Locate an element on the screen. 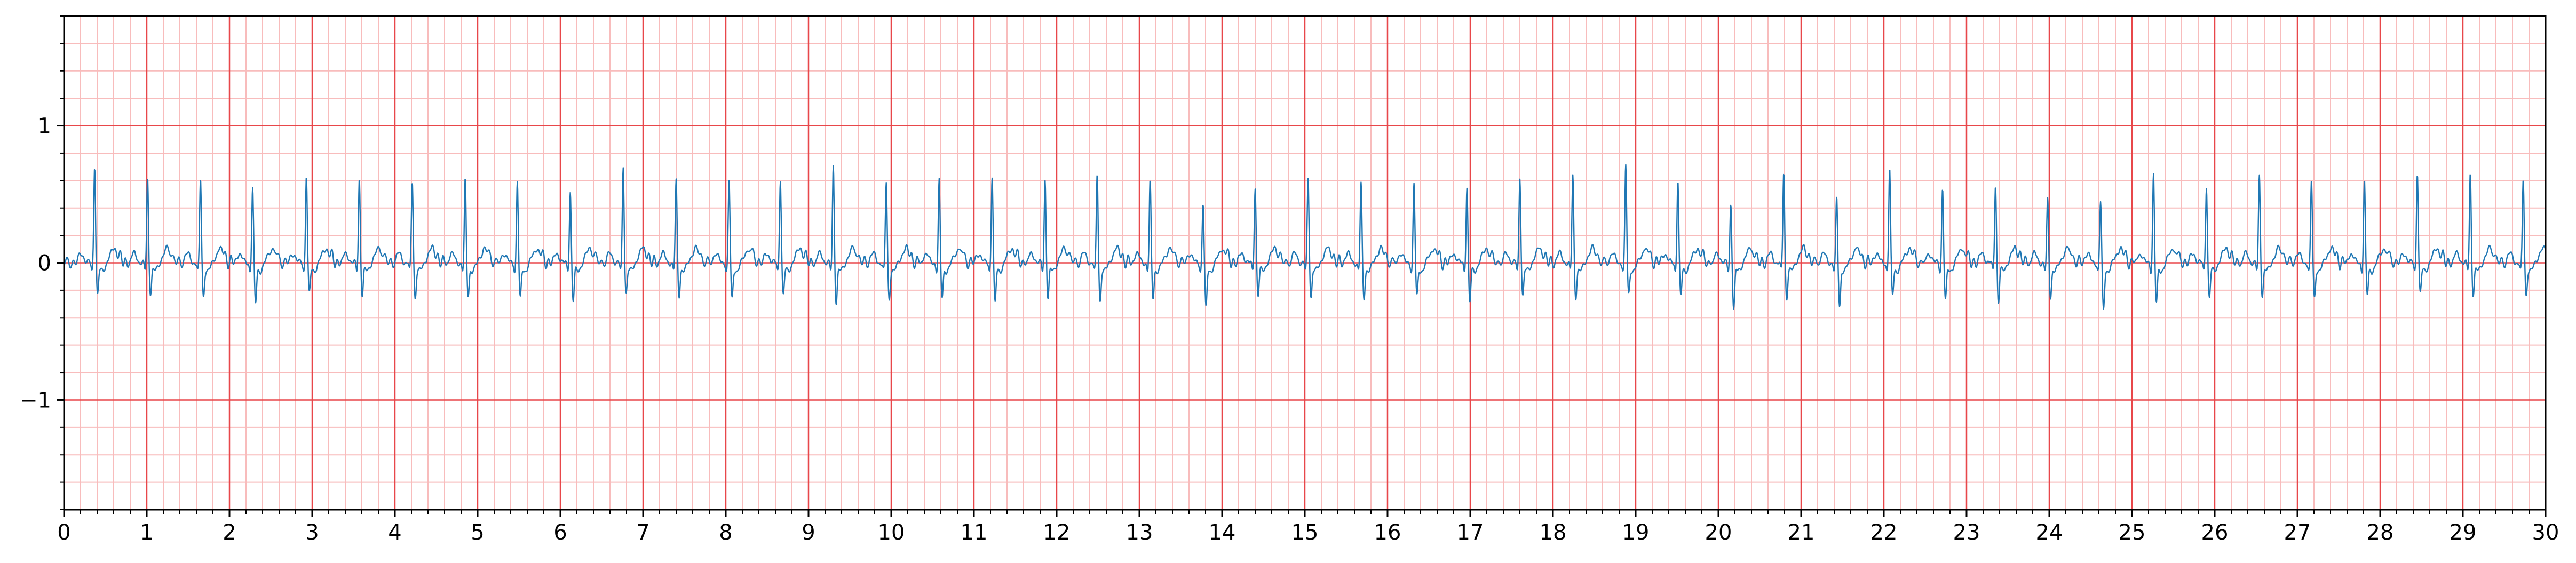  x-tick-label: 19 is located at coordinates (1636, 532).